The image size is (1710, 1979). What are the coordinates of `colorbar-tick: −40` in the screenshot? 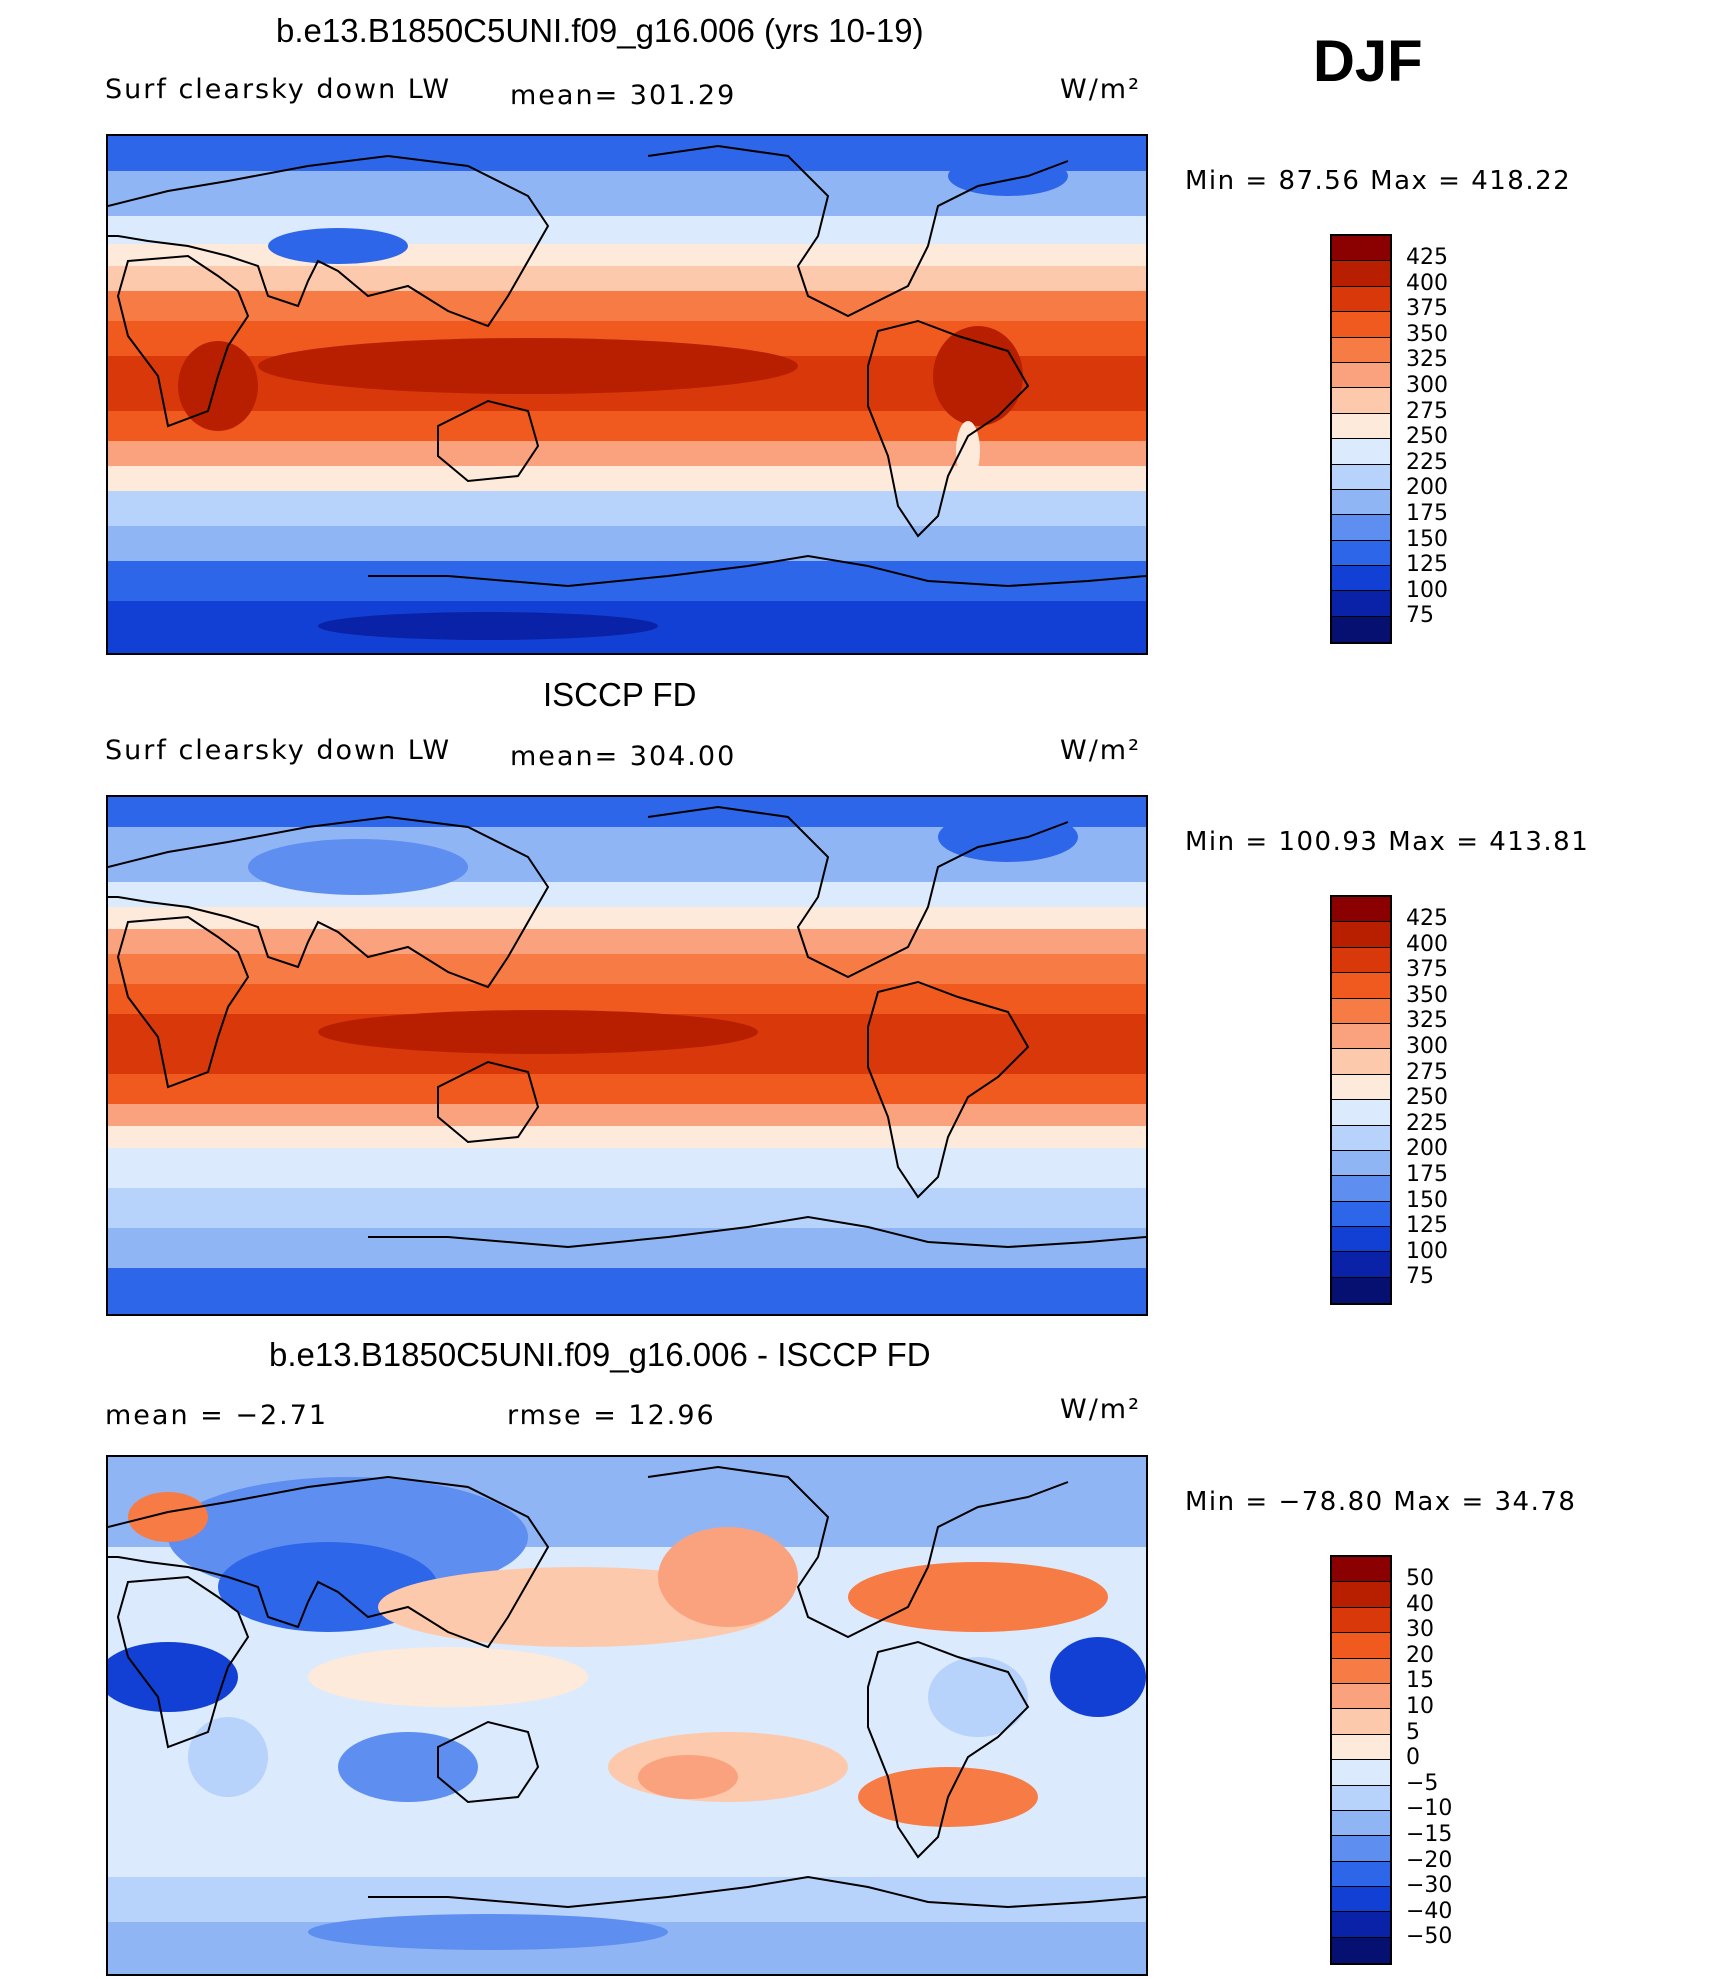 It's located at (1429, 1911).